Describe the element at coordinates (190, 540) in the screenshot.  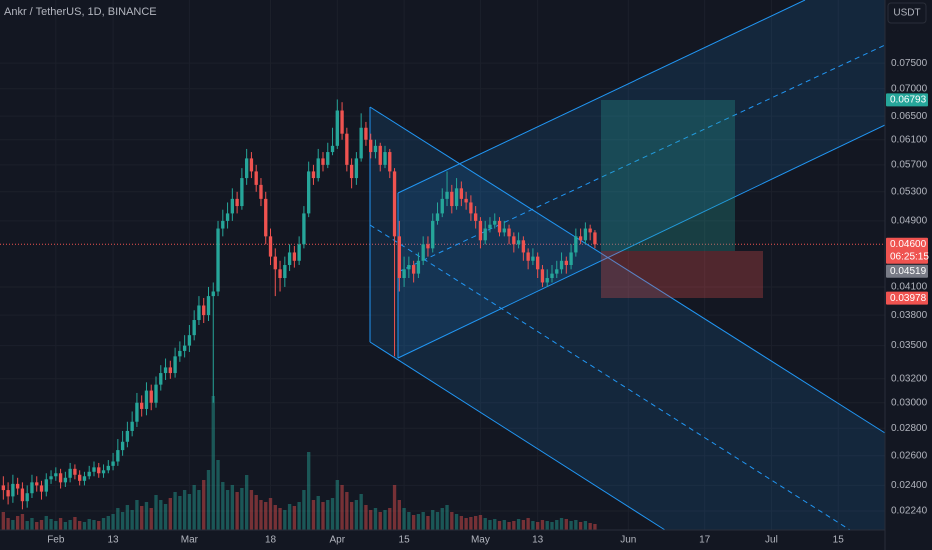
I see `x-tick-label: Mar` at that location.